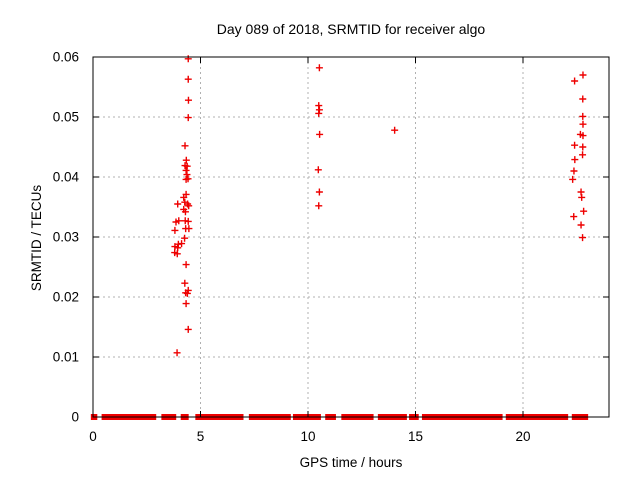 Image resolution: width=640 pixels, height=480 pixels. Describe the element at coordinates (66, 357) in the screenshot. I see `y-tick-label: 0.01` at that location.